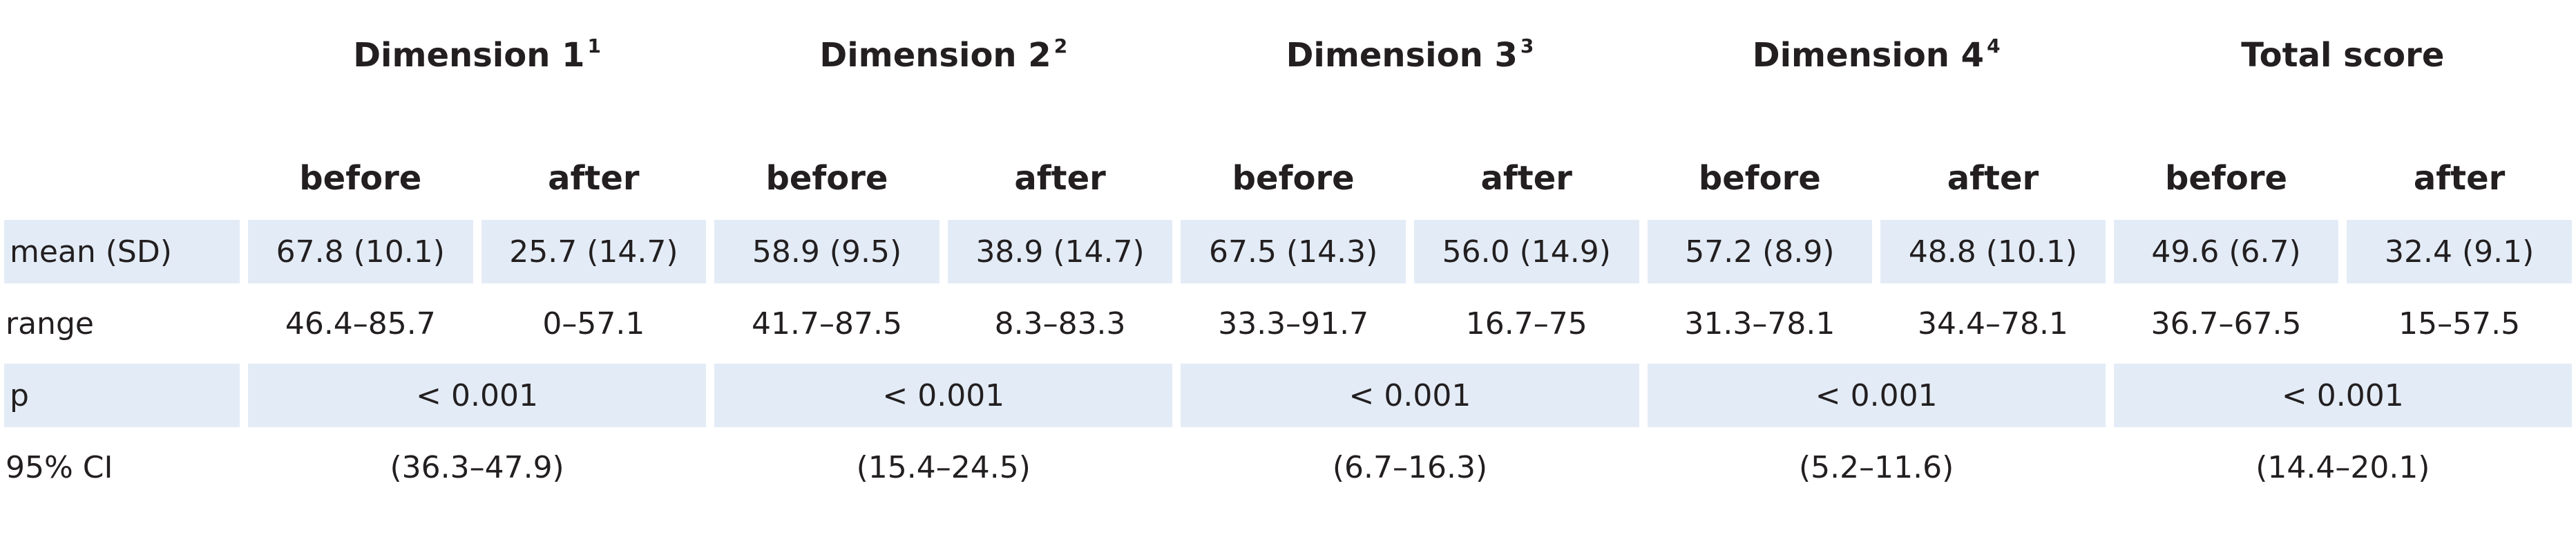  Describe the element at coordinates (1993, 323) in the screenshot. I see `range-cell: 34.4–78.1` at that location.